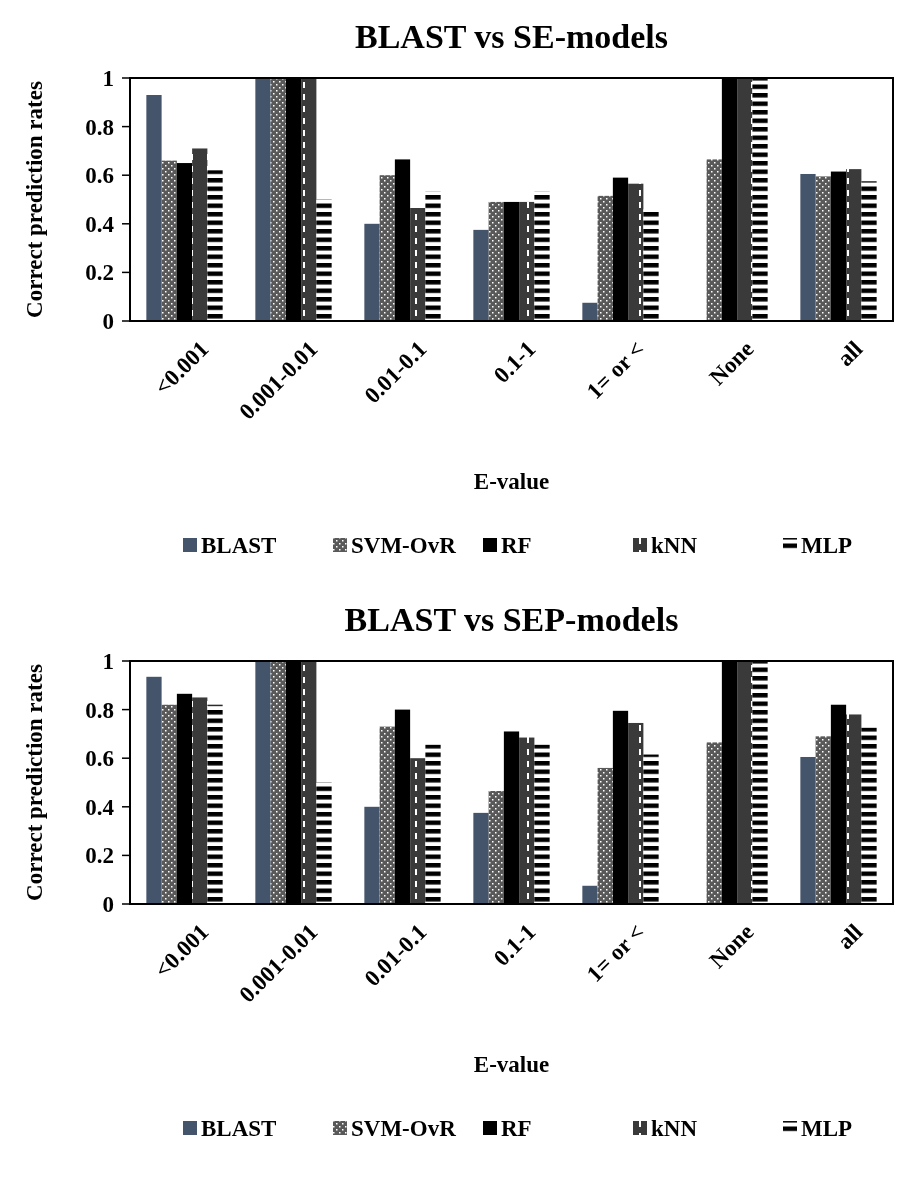 Image resolution: width=907 pixels, height=1182 pixels. What do you see at coordinates (511, 36) in the screenshot?
I see `chart-title: BLAST vs SE-models` at bounding box center [511, 36].